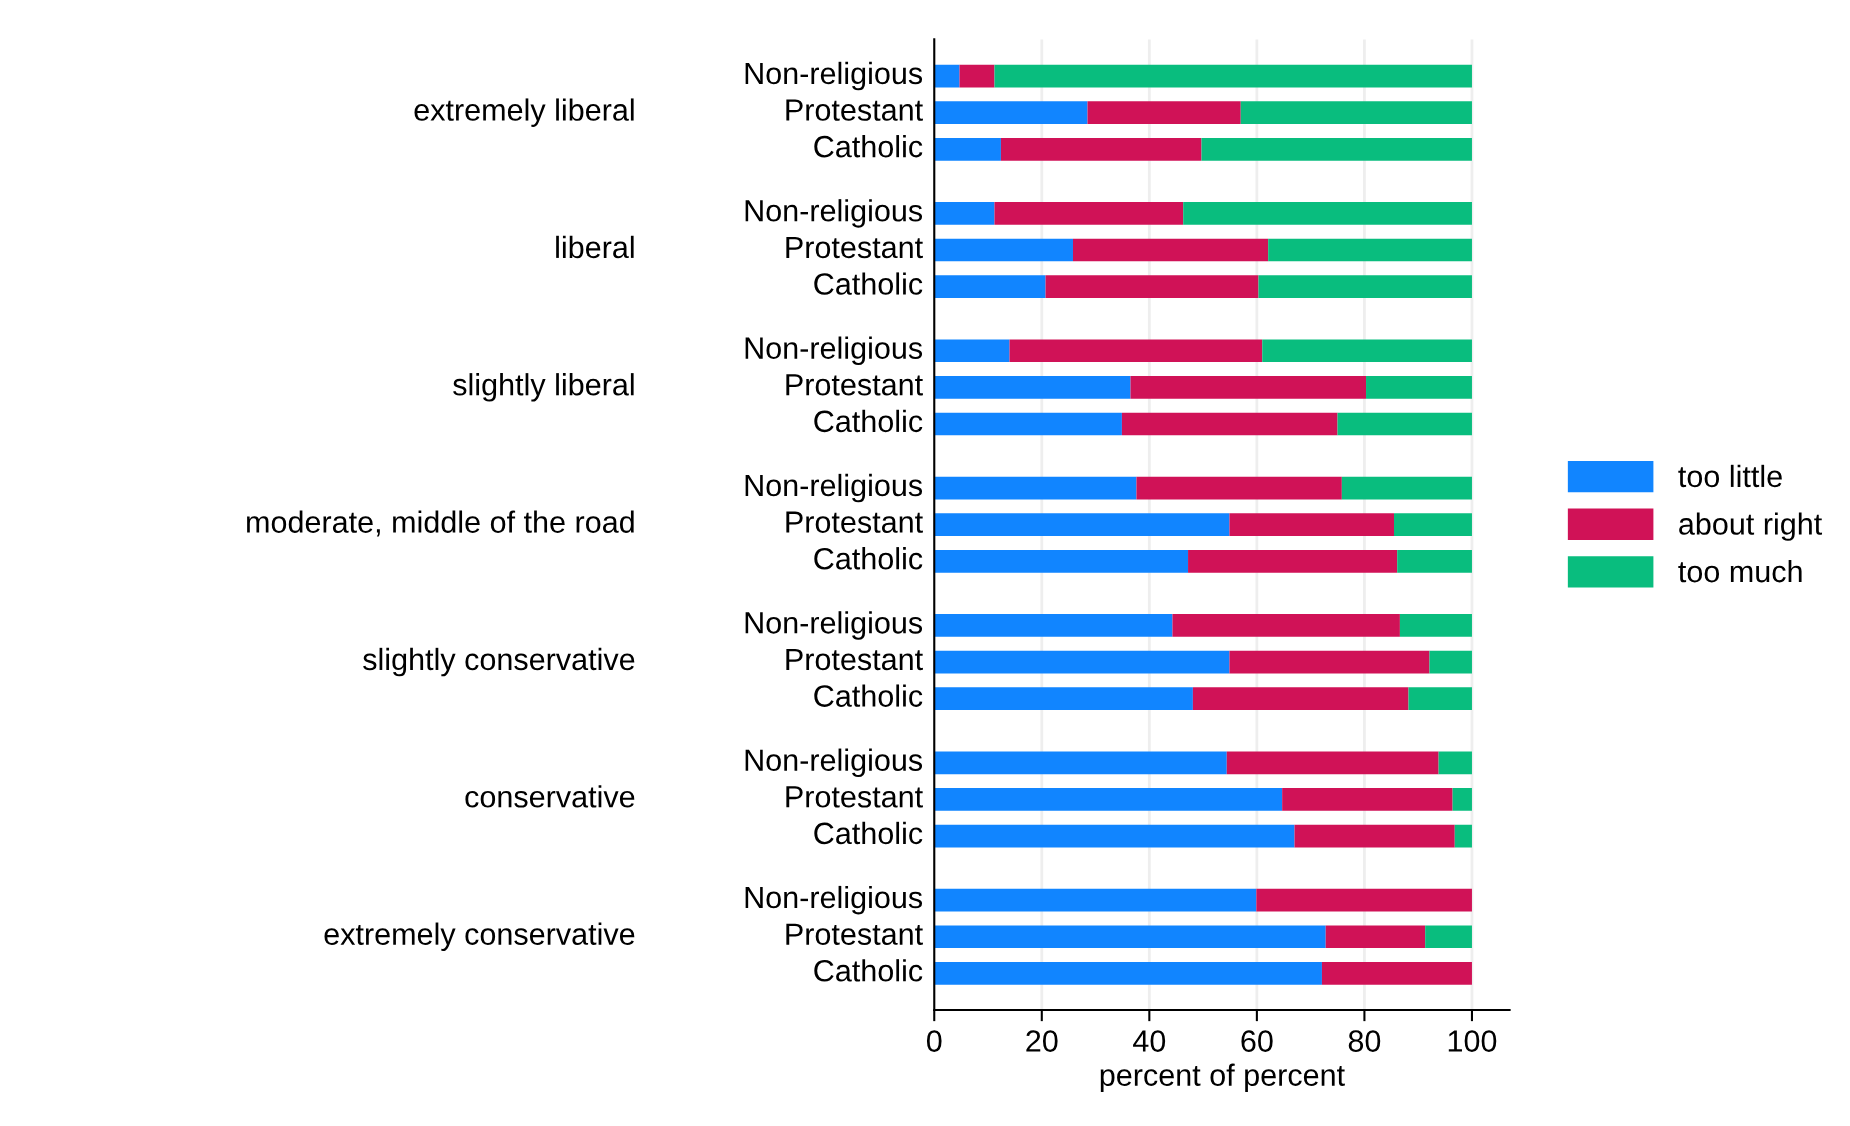 The image size is (1850, 1126). Describe the element at coordinates (543, 387) in the screenshot. I see `text: slightly liberal` at that location.